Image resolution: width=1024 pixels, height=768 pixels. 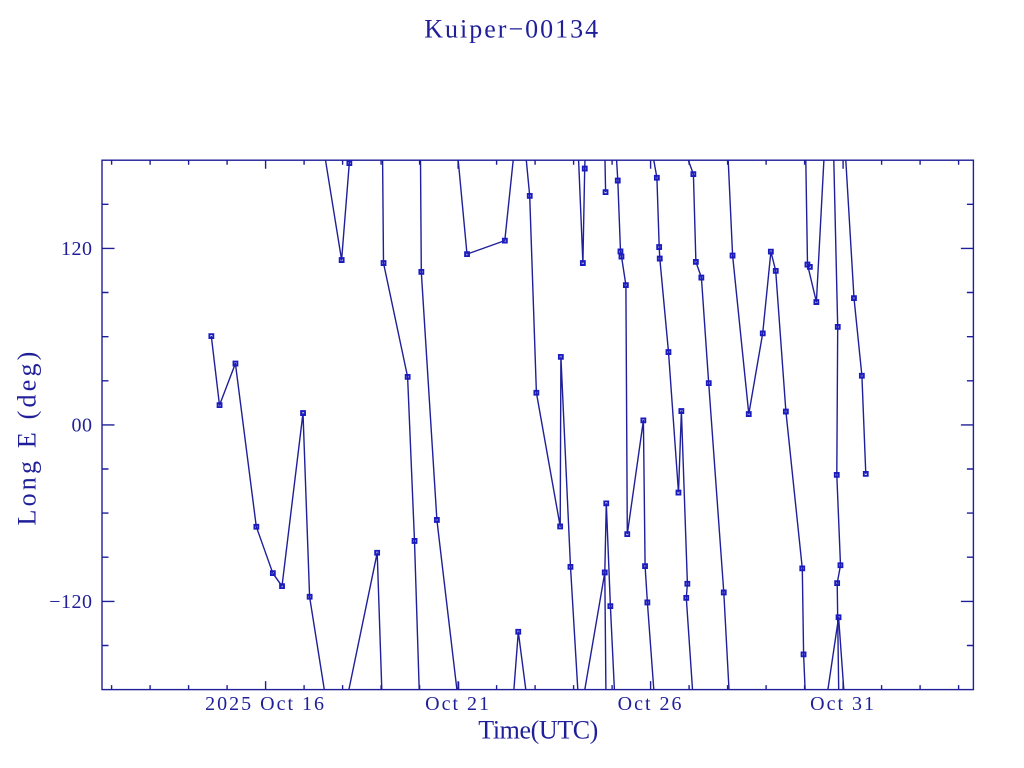 What do you see at coordinates (512, 28) in the screenshot?
I see `svg-text: Kuiper−00134` at bounding box center [512, 28].